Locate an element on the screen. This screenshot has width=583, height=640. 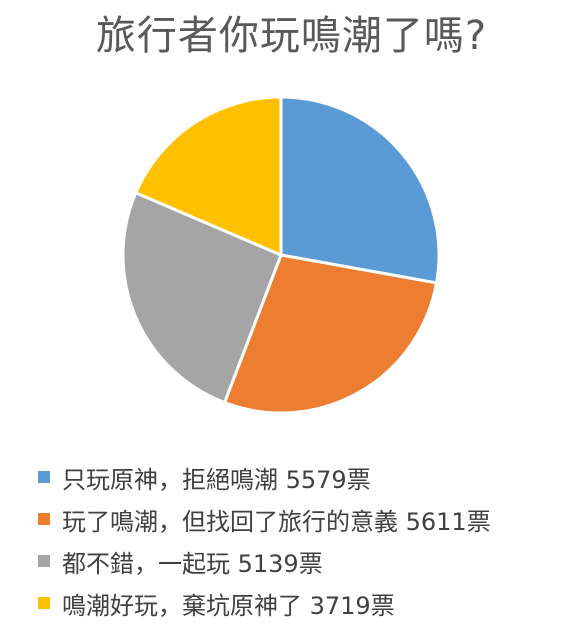
legend-item: 只玩原神，拒絕鳴潮 5579票 is located at coordinates (308, 477).